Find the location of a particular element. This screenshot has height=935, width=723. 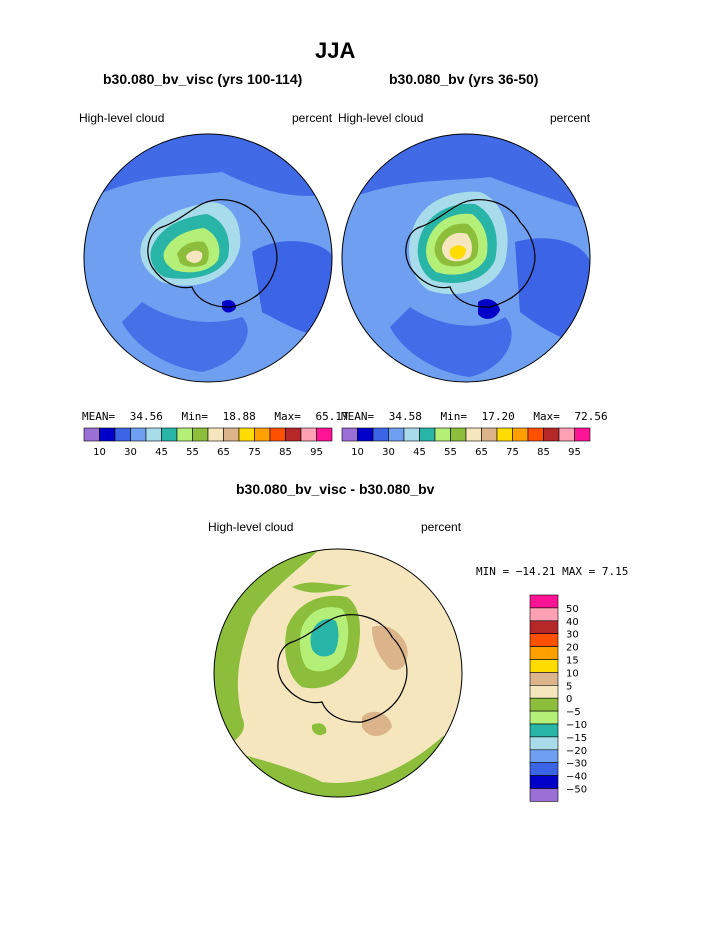

diff-units-label: percent is located at coordinates (441, 527).